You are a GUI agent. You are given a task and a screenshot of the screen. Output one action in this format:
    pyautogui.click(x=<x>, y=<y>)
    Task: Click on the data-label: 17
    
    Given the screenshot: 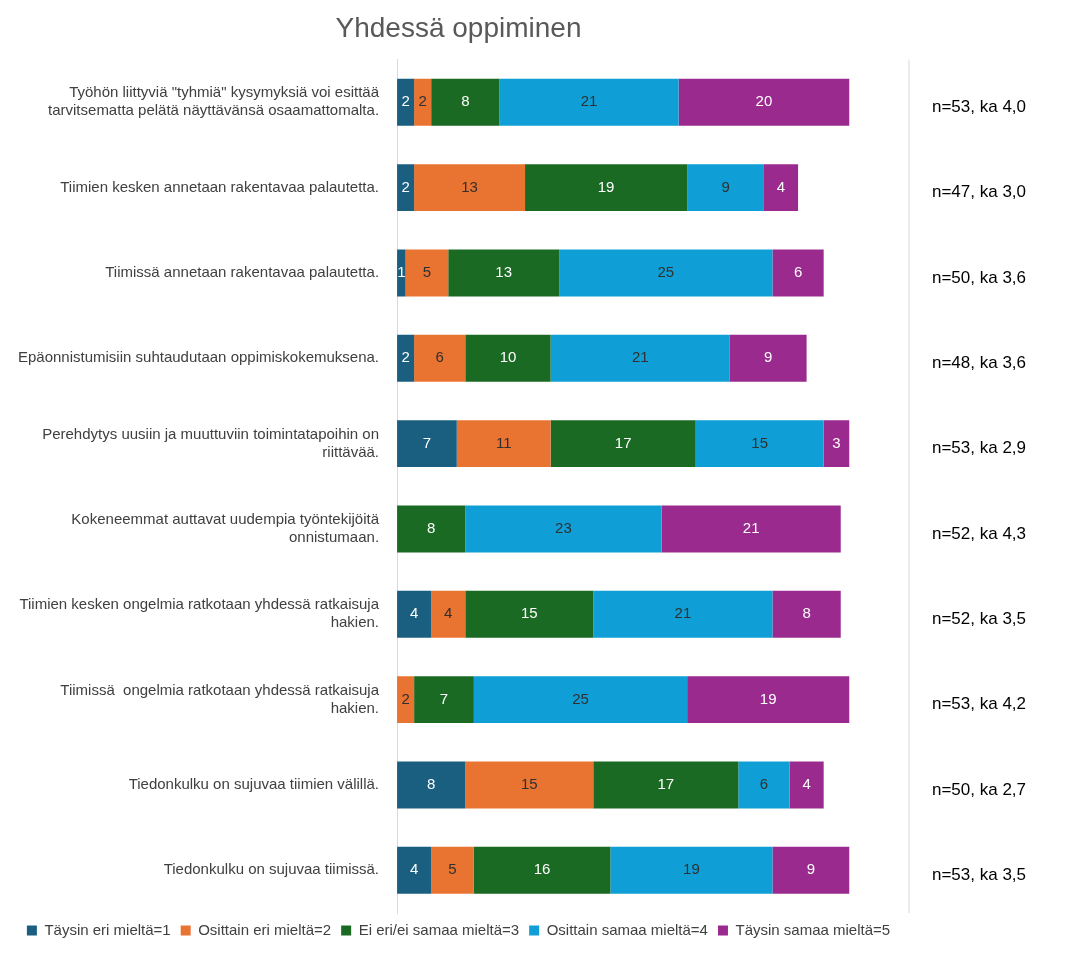 What is the action you would take?
    pyautogui.click(x=666, y=784)
    